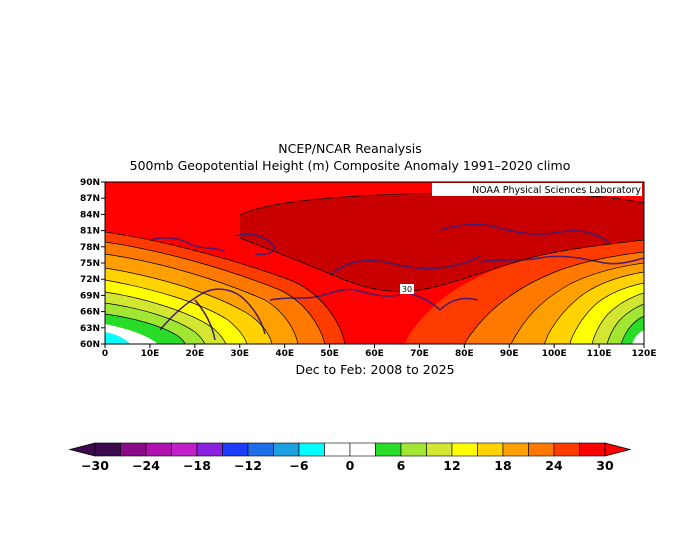 The height and width of the screenshot is (542, 700). Describe the element at coordinates (187, 245) in the screenshot. I see `coast-svalbard-west` at that location.